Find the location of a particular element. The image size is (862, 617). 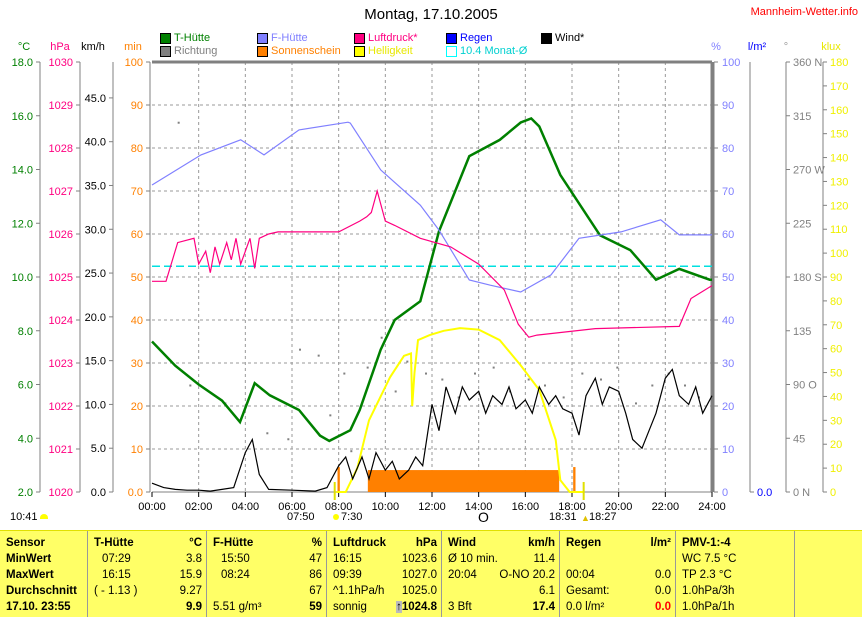

press-tick-label: 1029 is located at coordinates (61, 106).